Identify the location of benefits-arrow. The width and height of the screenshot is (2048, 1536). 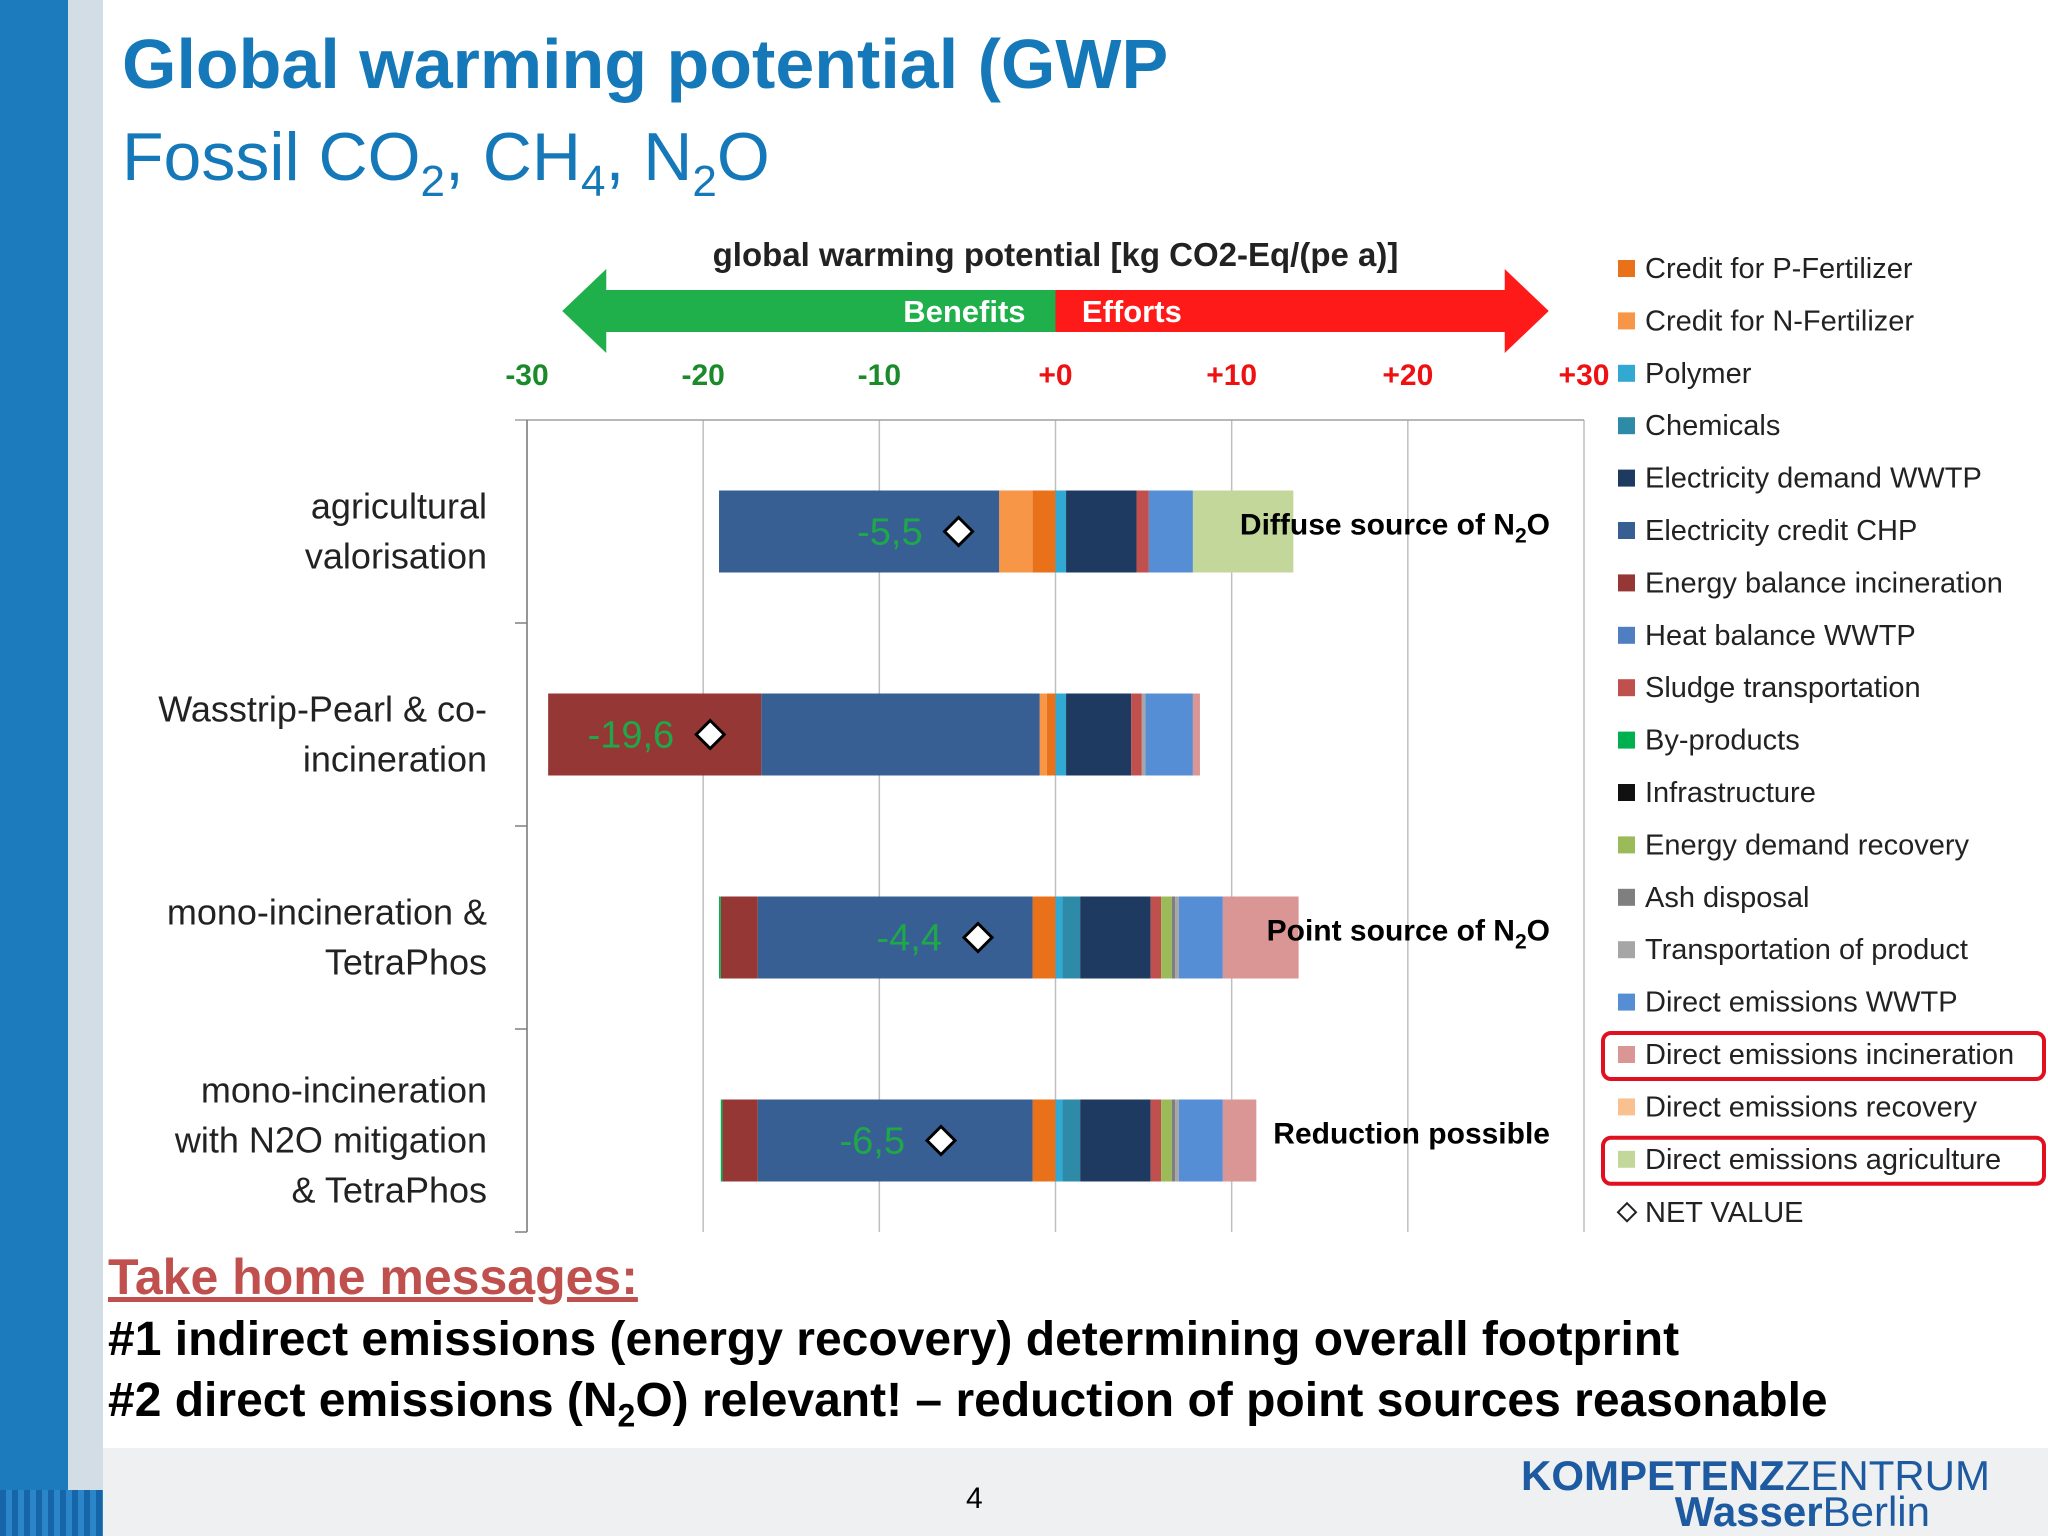
(809, 311).